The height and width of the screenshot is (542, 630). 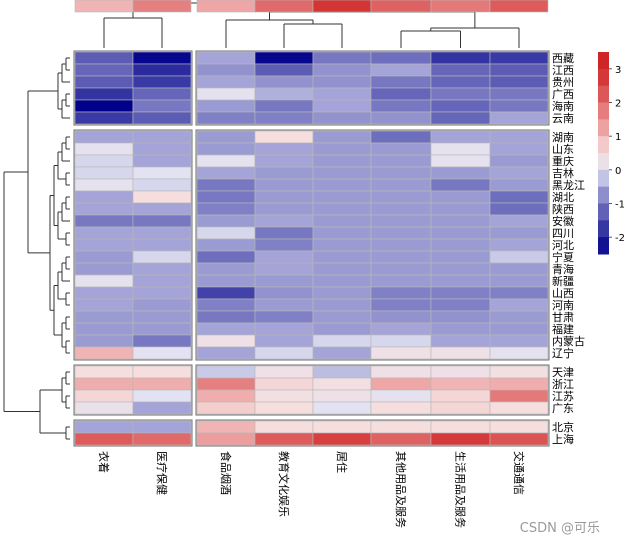 What do you see at coordinates (563, 58) in the screenshot?
I see `row-label: 西藏` at bounding box center [563, 58].